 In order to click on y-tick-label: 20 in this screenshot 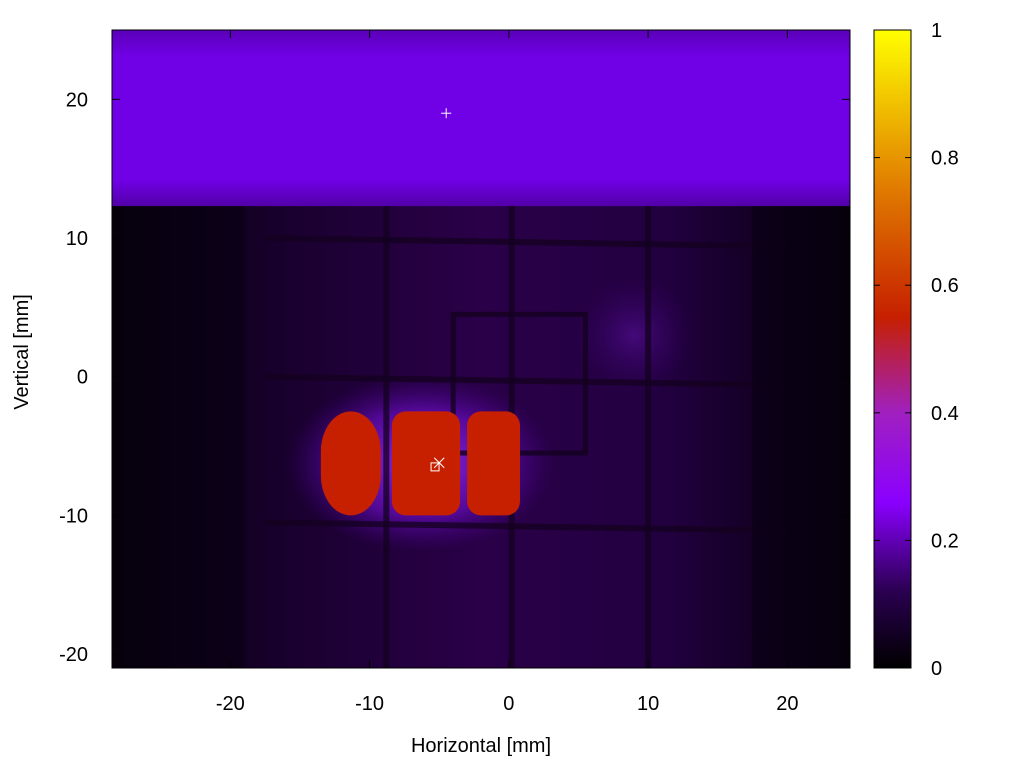, I will do `click(77, 100)`.